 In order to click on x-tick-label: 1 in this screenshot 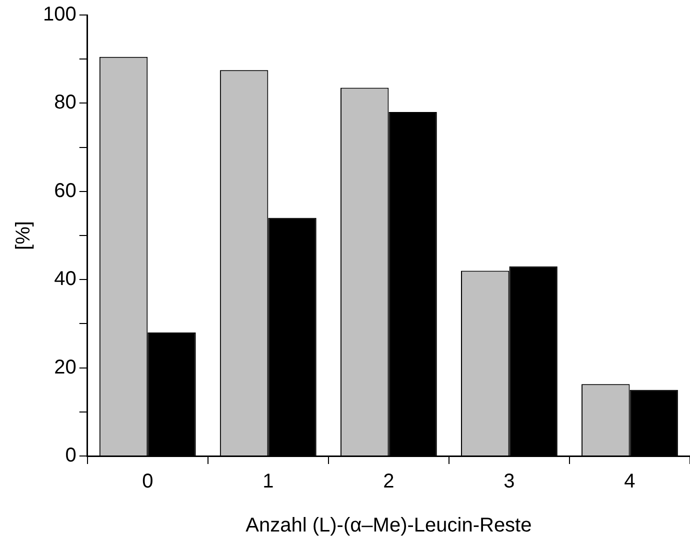, I will do `click(268, 481)`.